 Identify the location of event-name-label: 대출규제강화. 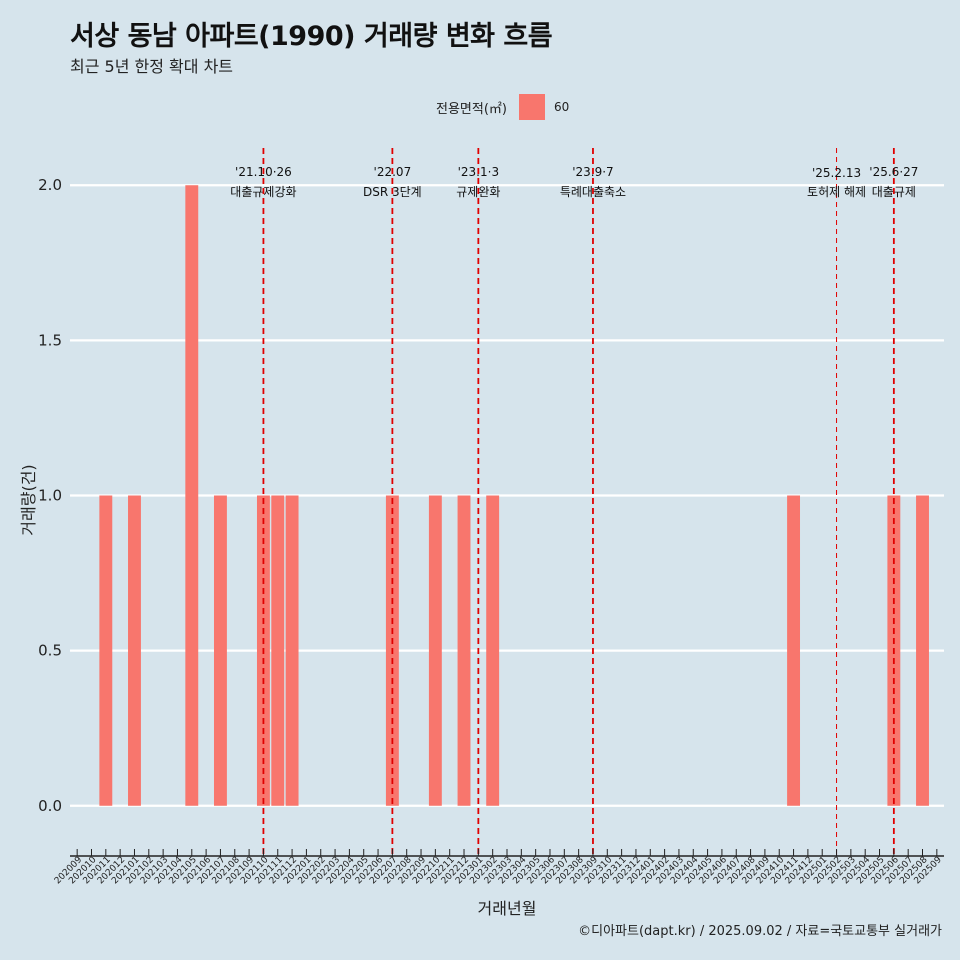
(263, 192).